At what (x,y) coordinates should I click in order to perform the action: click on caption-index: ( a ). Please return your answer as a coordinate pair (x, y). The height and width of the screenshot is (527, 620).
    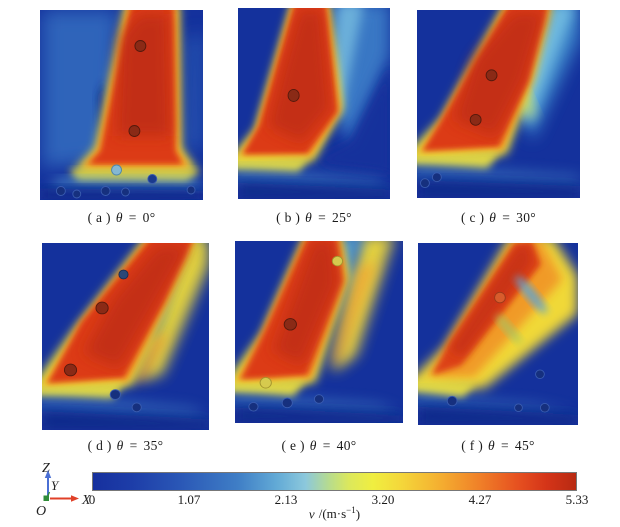
    Looking at the image, I should click on (99, 217).